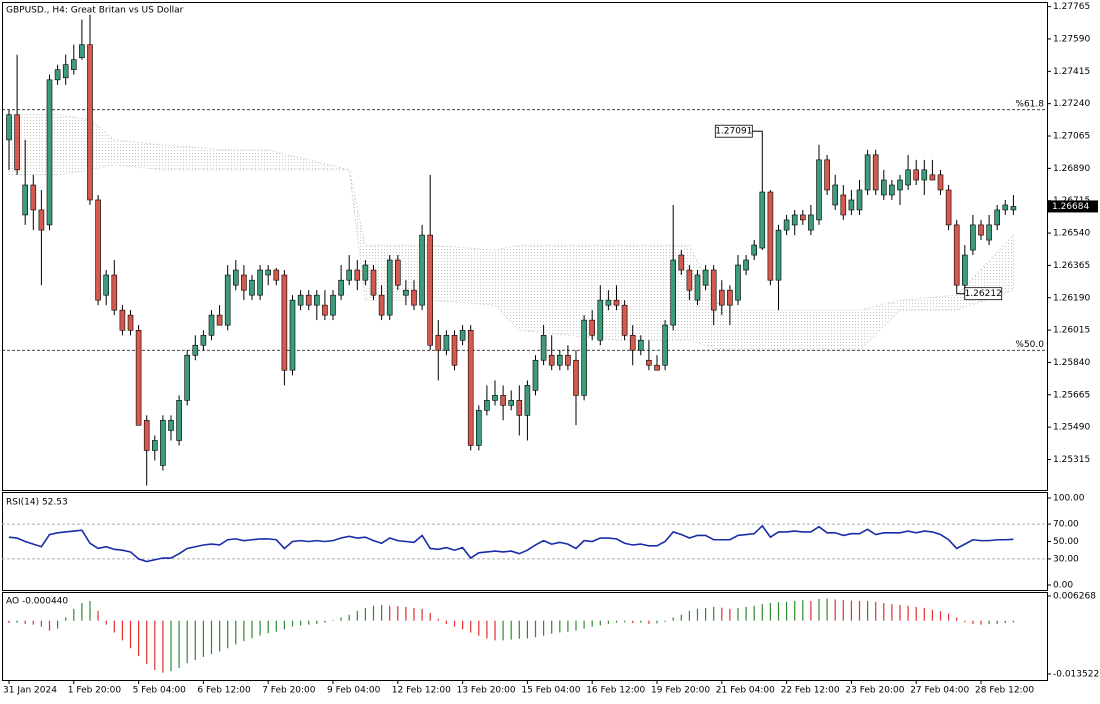 This screenshot has width=1100, height=704. What do you see at coordinates (95, 11) in the screenshot?
I see `chart-title: GBPUSD., H4: Great Britan vs US Dollar` at bounding box center [95, 11].